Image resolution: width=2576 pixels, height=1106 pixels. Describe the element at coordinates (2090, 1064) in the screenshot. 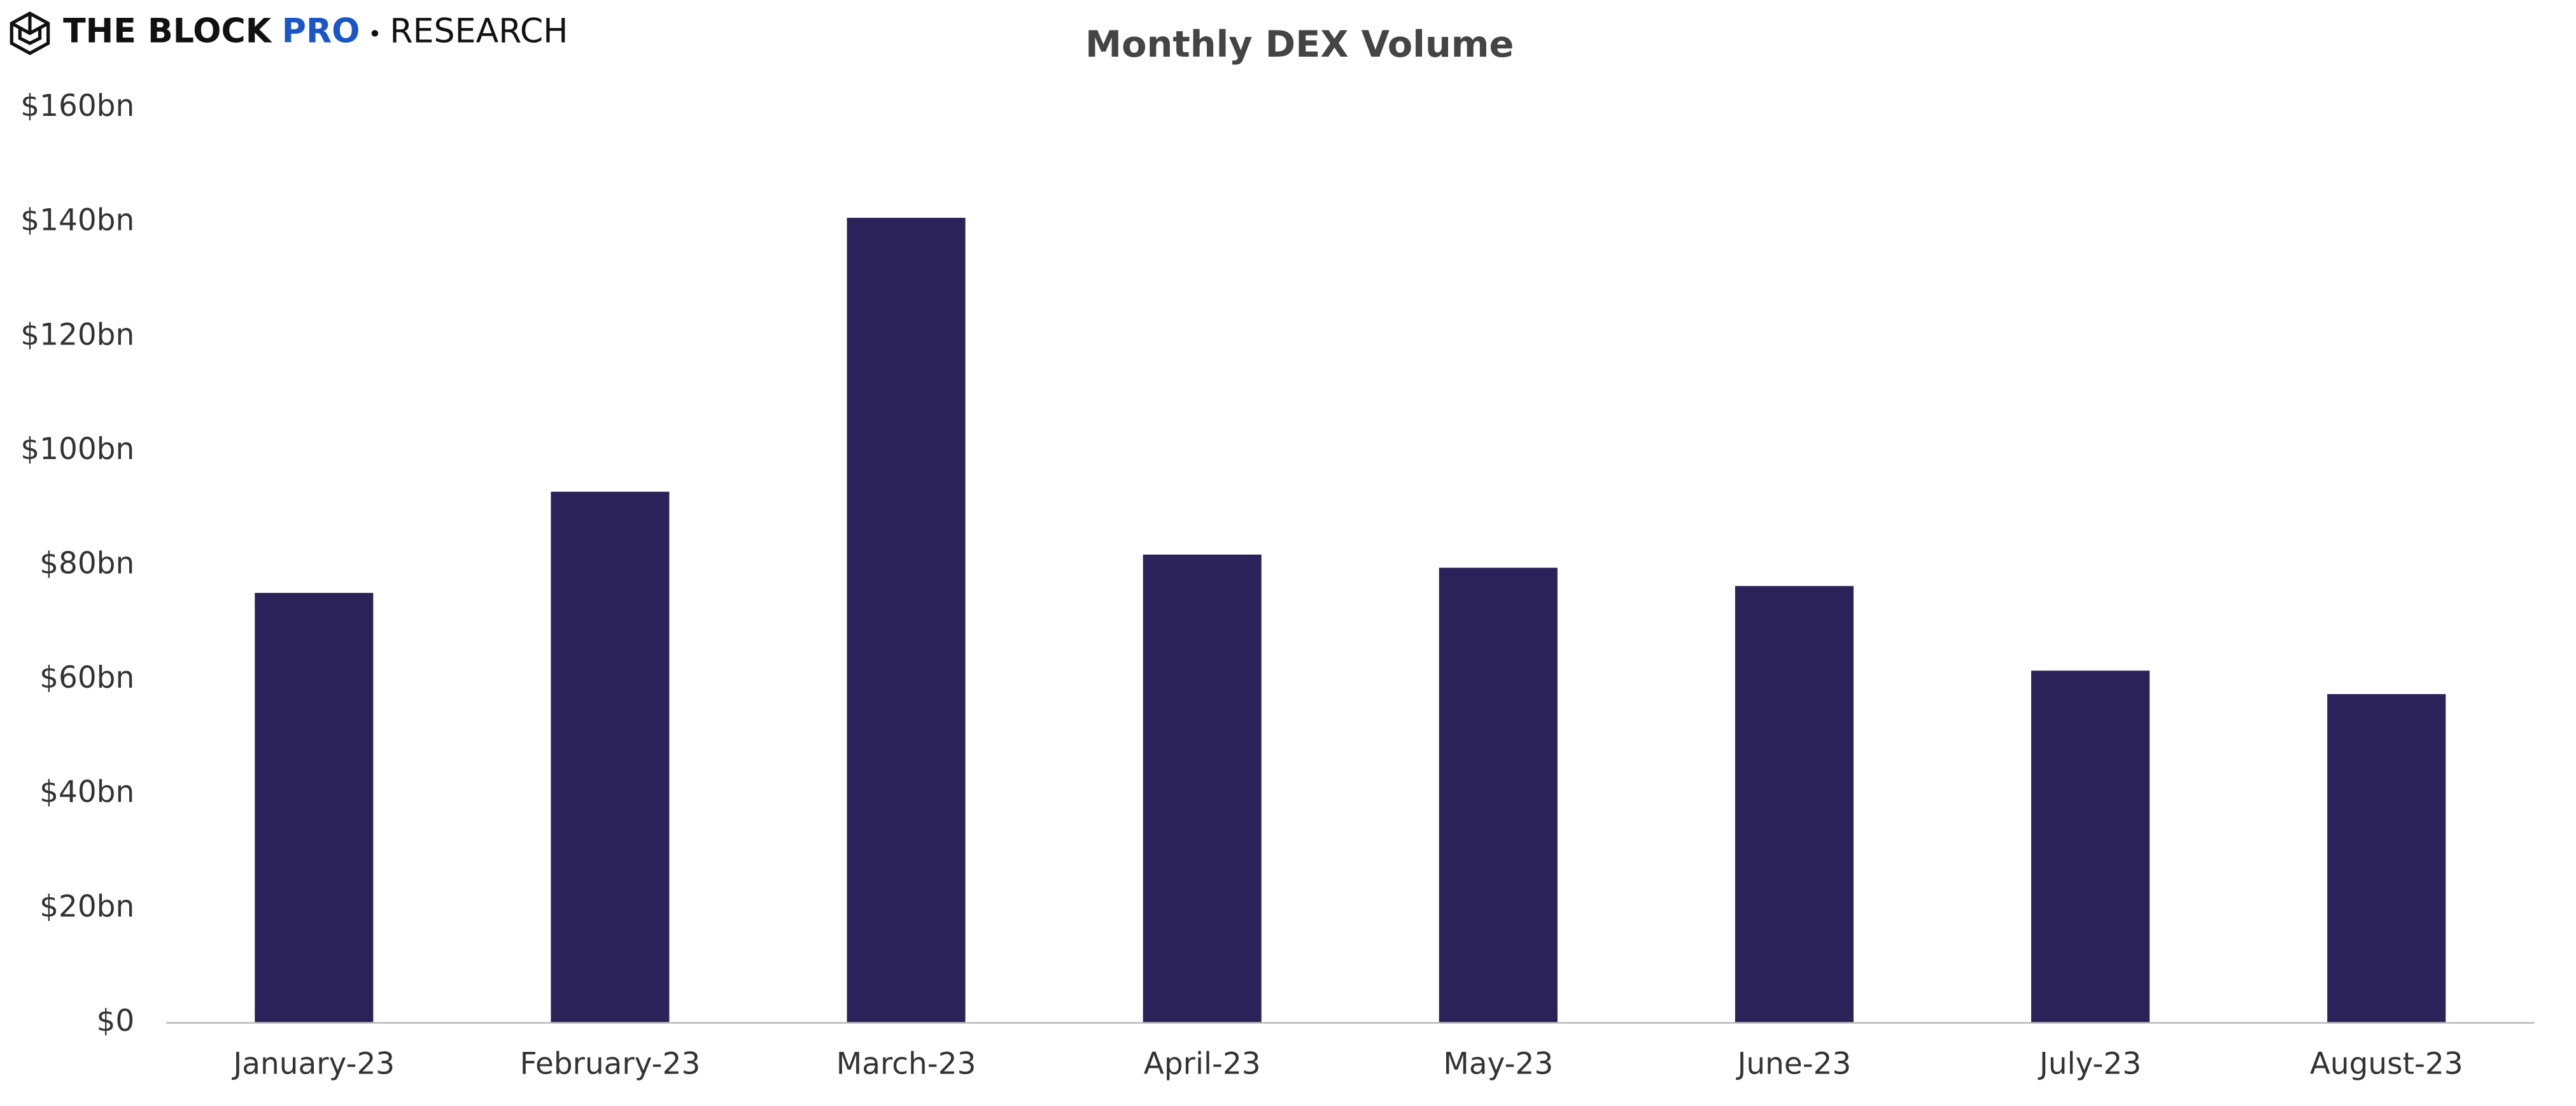

I see `x-tick-label: July-23` at that location.